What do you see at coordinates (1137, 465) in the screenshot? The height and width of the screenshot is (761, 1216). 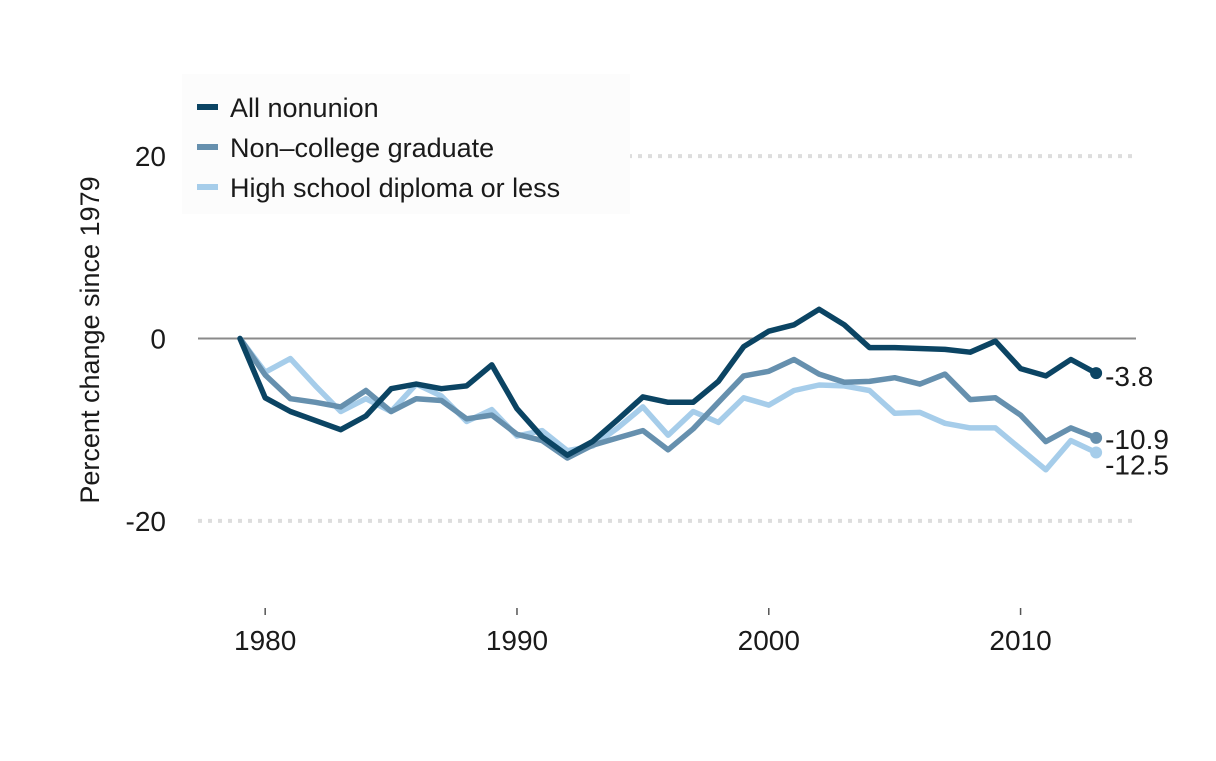 I see `series-end-label: -12.5` at bounding box center [1137, 465].